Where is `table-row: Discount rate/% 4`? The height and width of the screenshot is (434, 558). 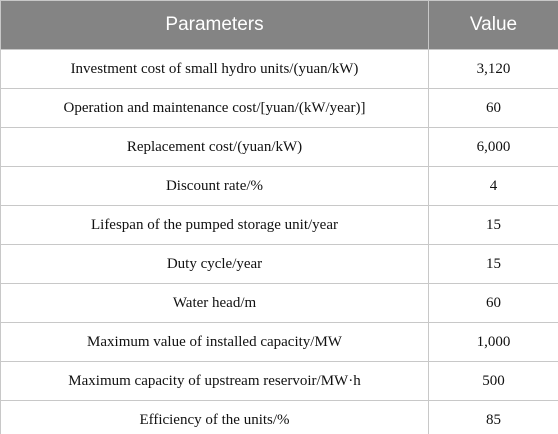 table-row: Discount rate/% 4 is located at coordinates (279, 186).